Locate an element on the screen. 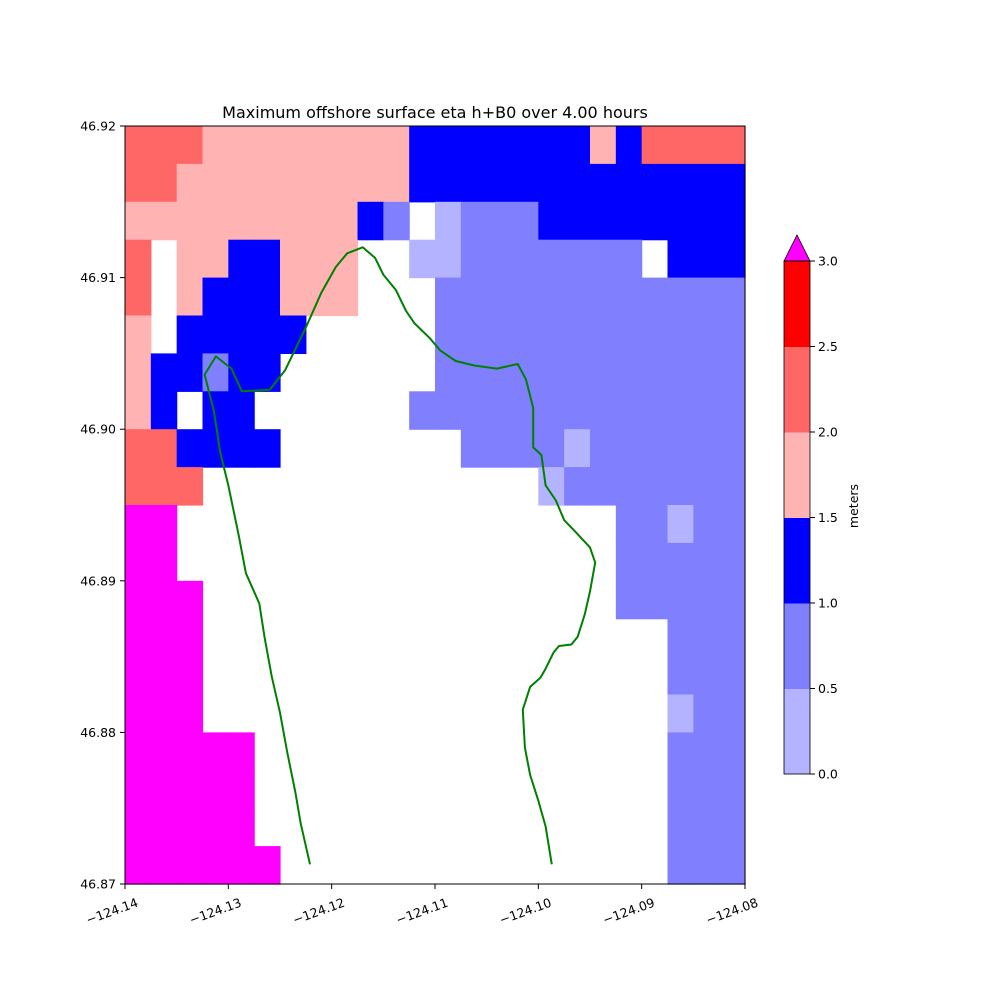  x-tick-label: −124.09 is located at coordinates (629, 911).